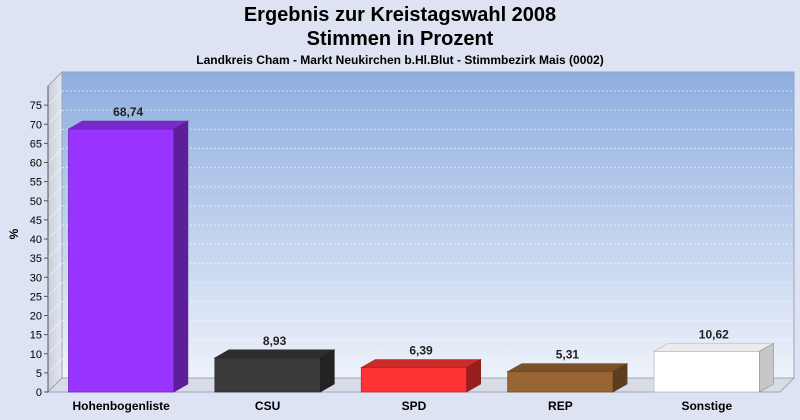 The width and height of the screenshot is (800, 420). I want to click on chart-title-line2: Stimmen in Prozent, so click(400, 39).